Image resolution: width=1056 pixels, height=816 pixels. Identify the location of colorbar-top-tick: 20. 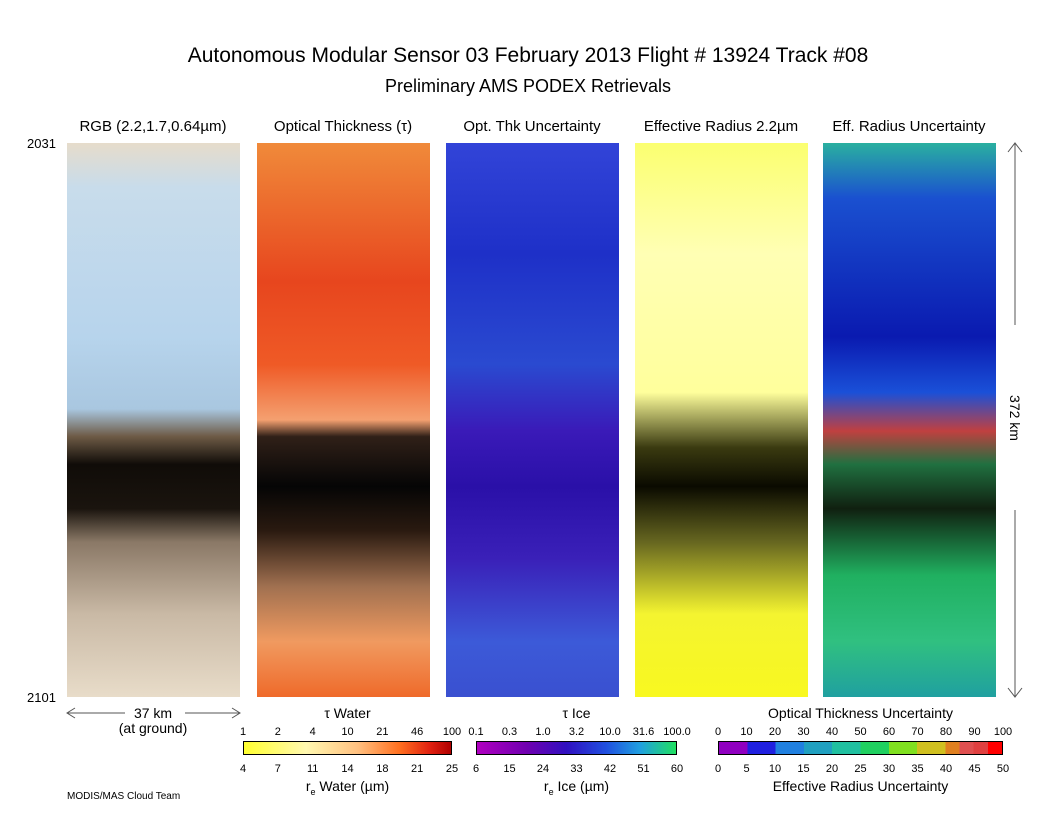
(775, 732).